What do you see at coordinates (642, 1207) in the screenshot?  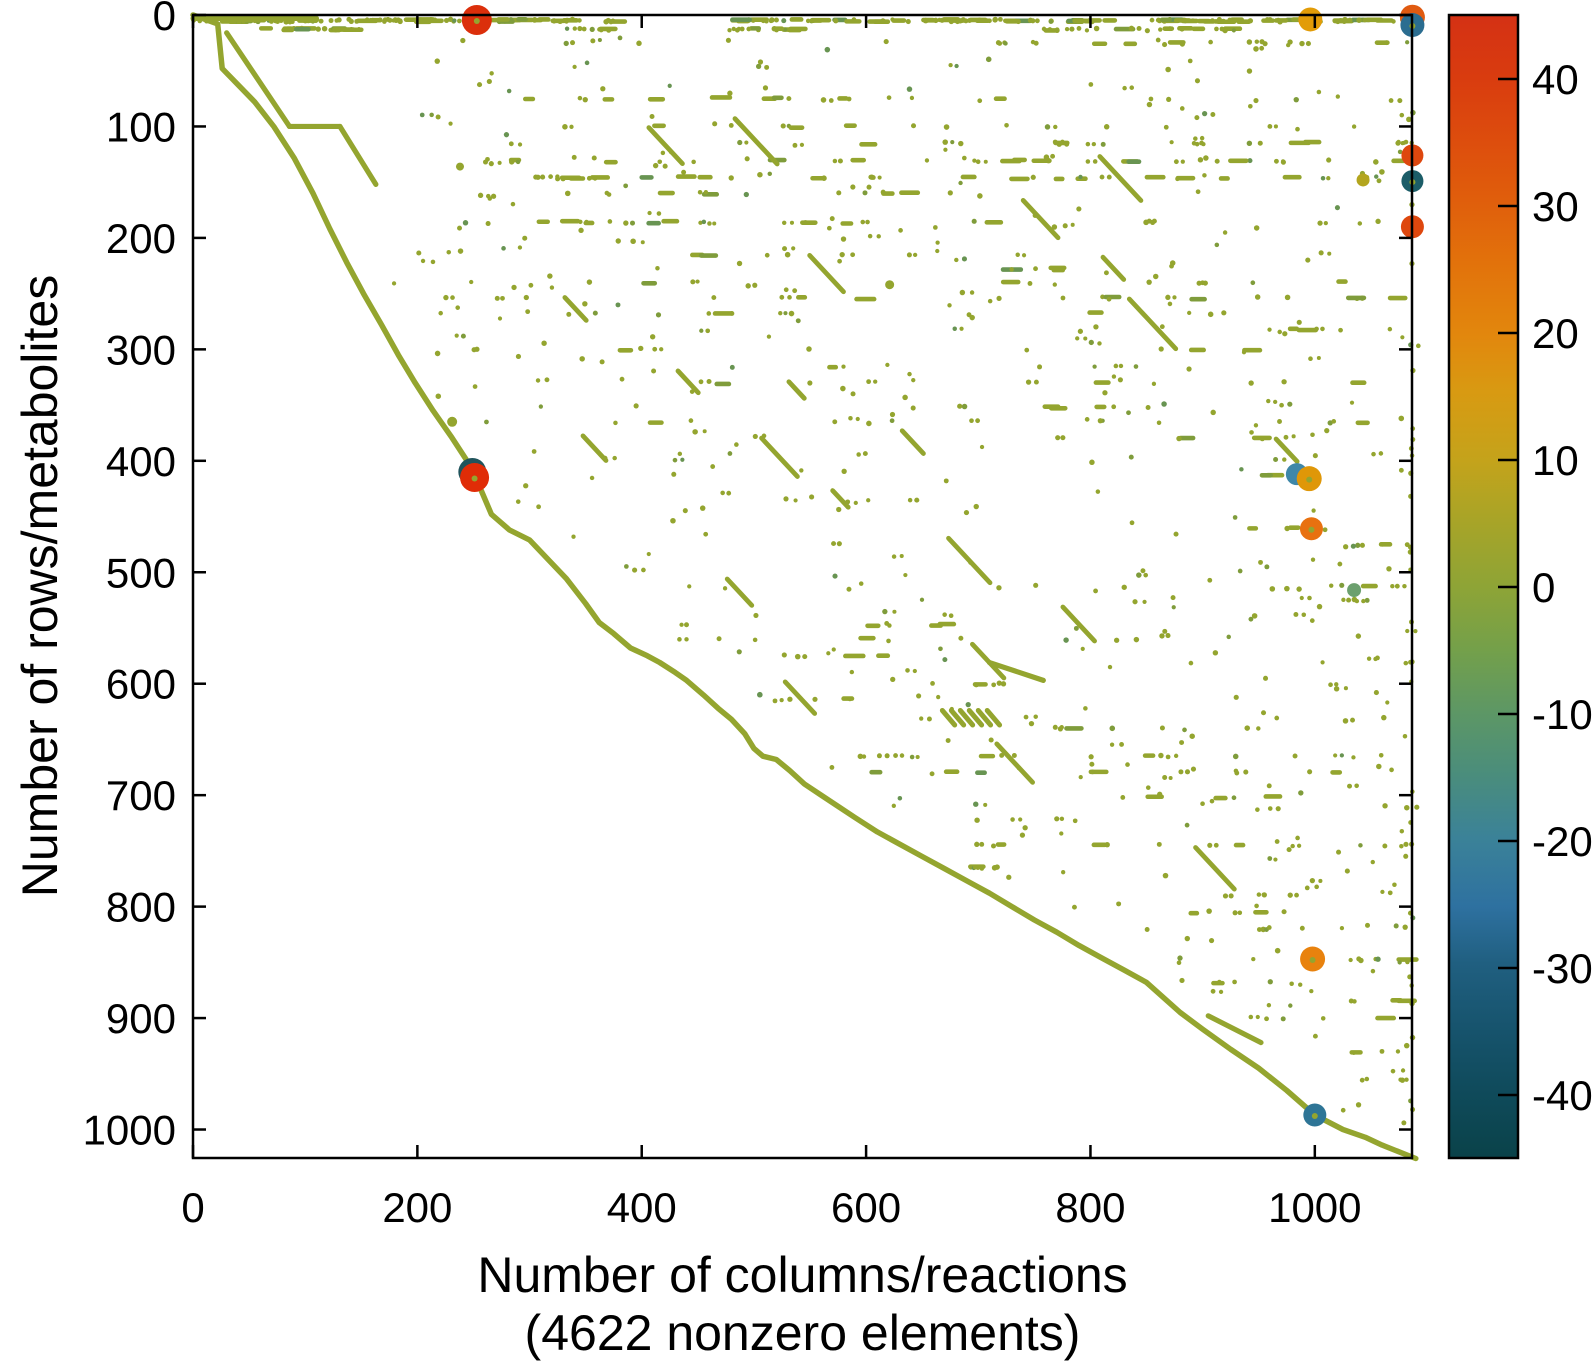 I see `x-tick-label: 400` at bounding box center [642, 1207].